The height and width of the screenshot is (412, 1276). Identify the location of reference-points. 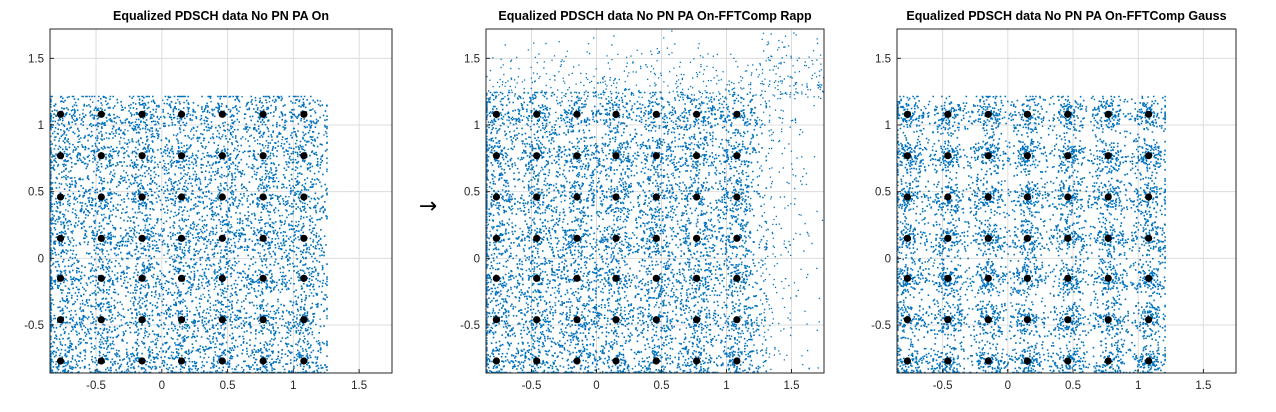
(1028, 237).